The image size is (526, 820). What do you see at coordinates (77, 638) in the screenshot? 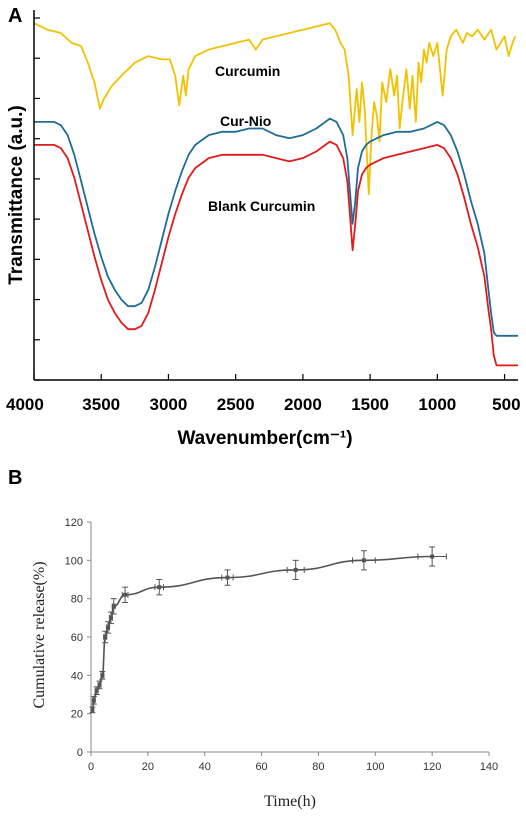
I see `y-tick-label-b: 60` at bounding box center [77, 638].